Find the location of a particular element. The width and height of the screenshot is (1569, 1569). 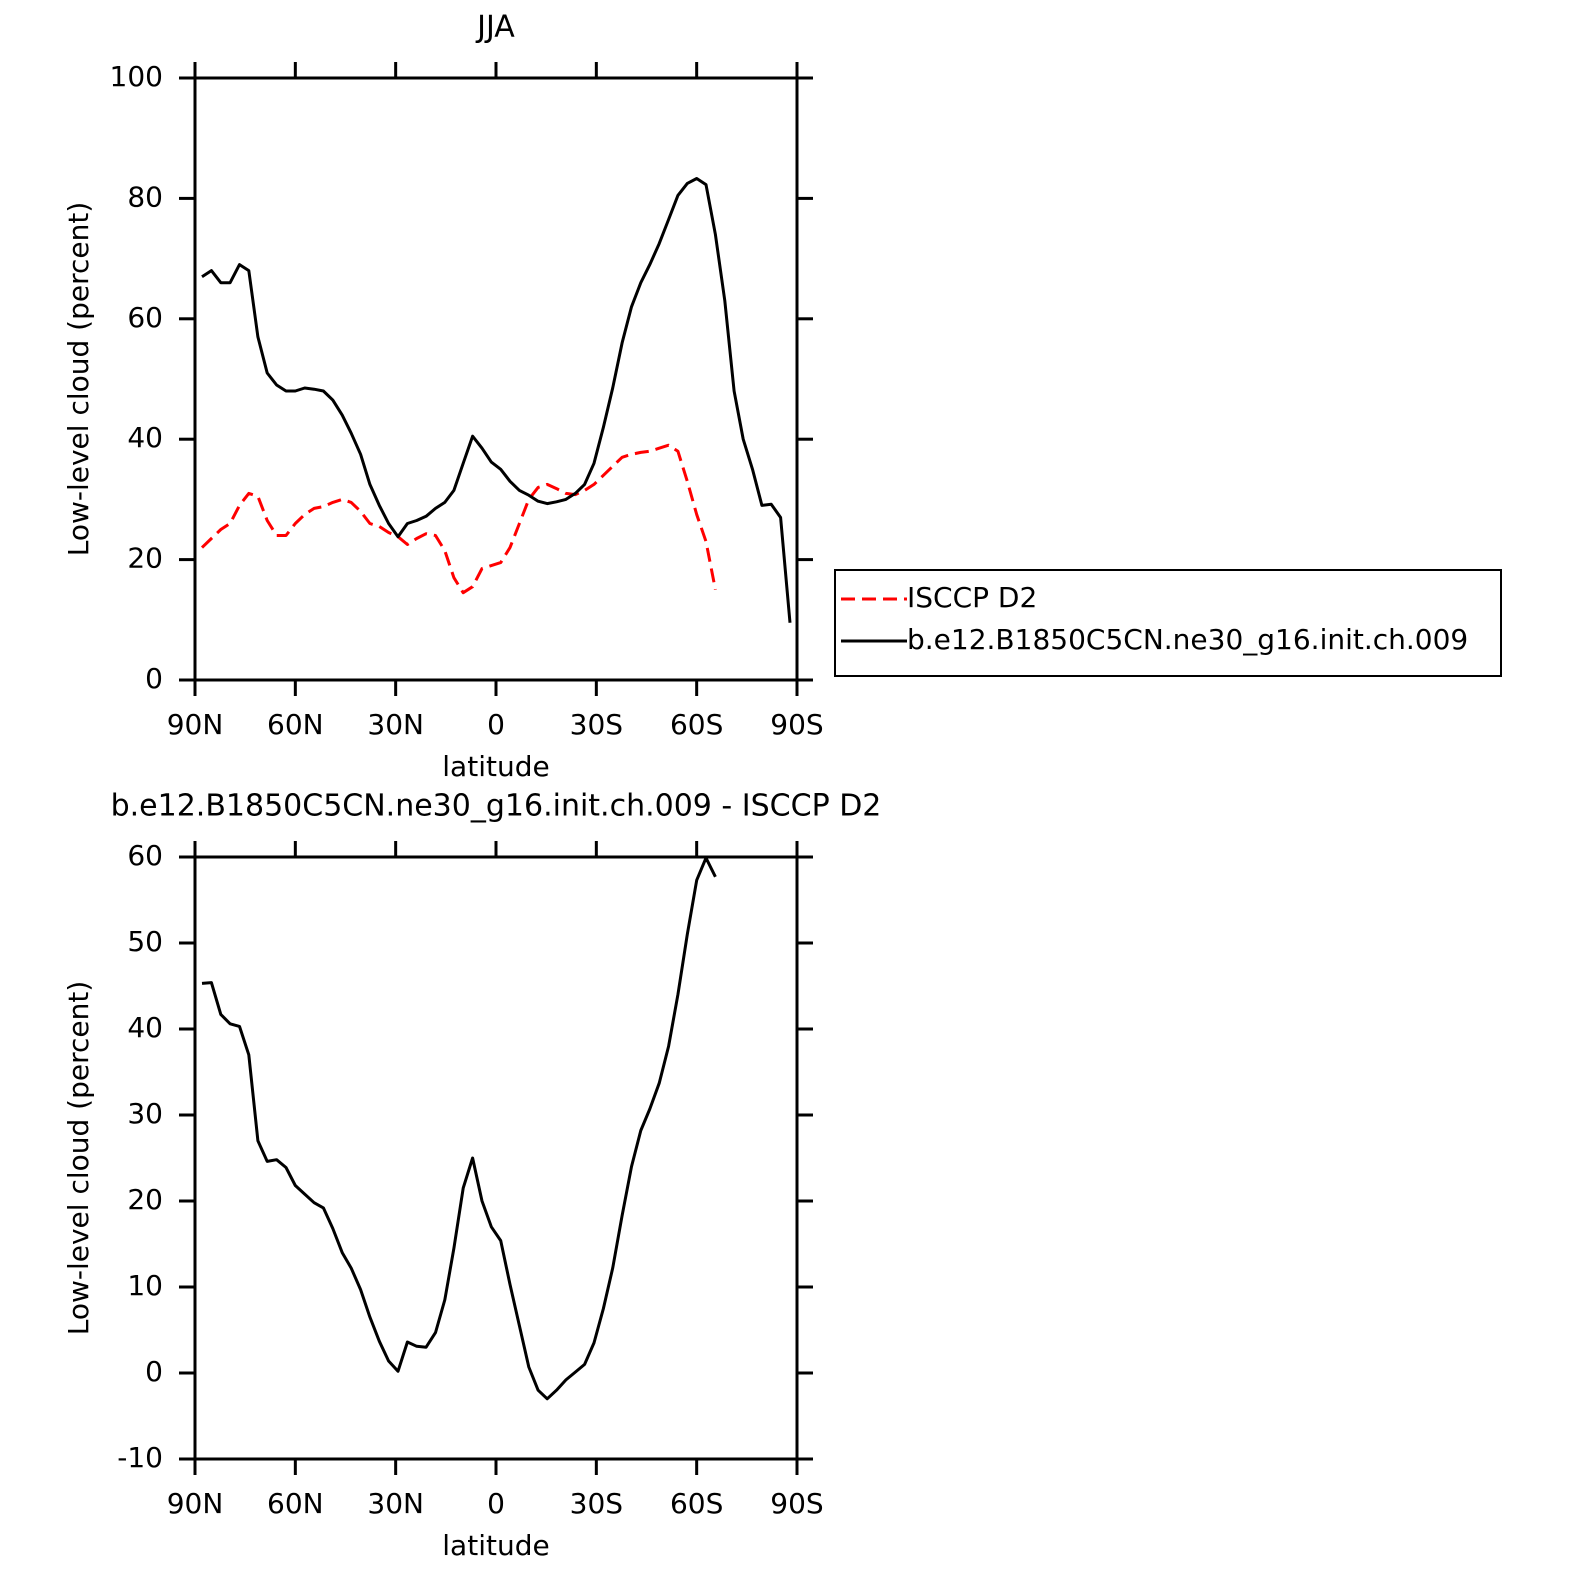

legend-box is located at coordinates (1168, 623).